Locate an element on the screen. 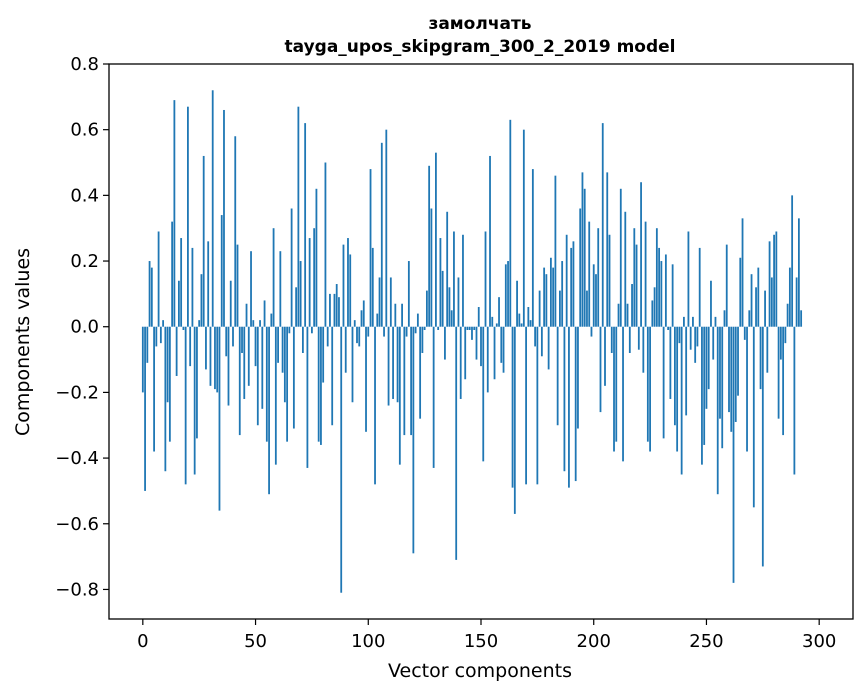 This screenshot has height=696, width=867. y-tick-label: 0.6 is located at coordinates (84, 130).